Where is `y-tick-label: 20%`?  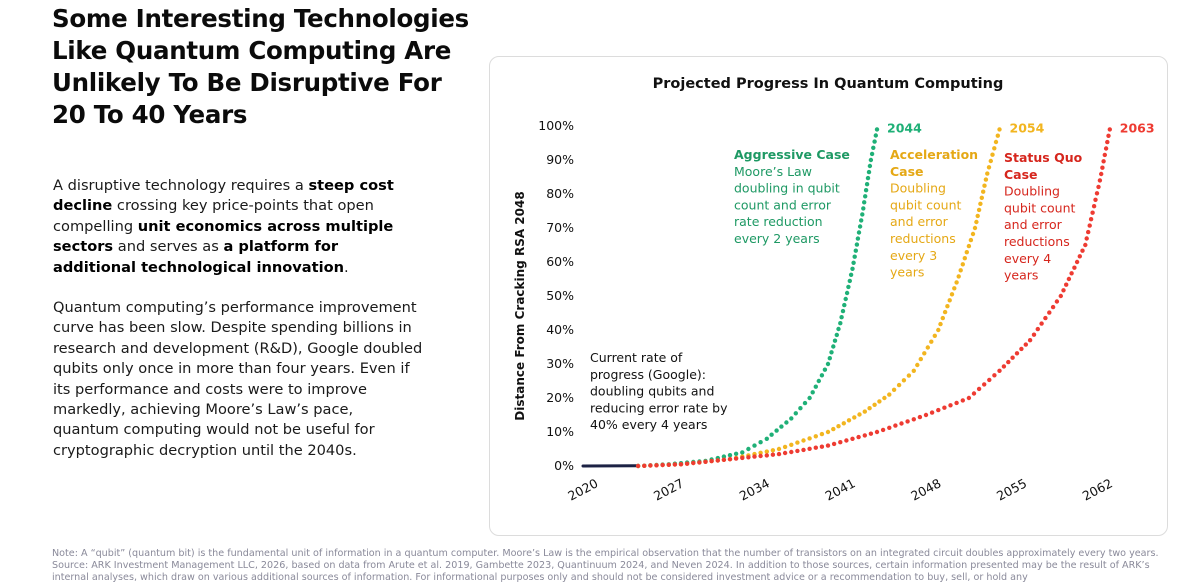
y-tick-label: 20% is located at coordinates (560, 397).